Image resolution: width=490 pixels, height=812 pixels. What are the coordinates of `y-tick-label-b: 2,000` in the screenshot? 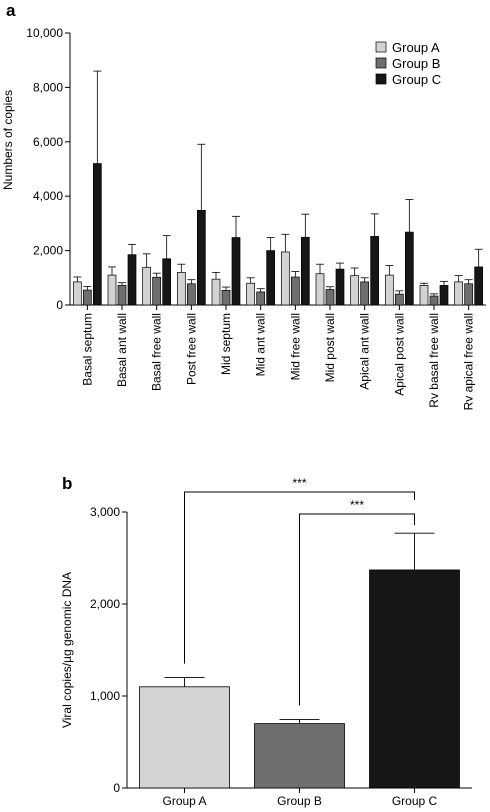 It's located at (105, 604).